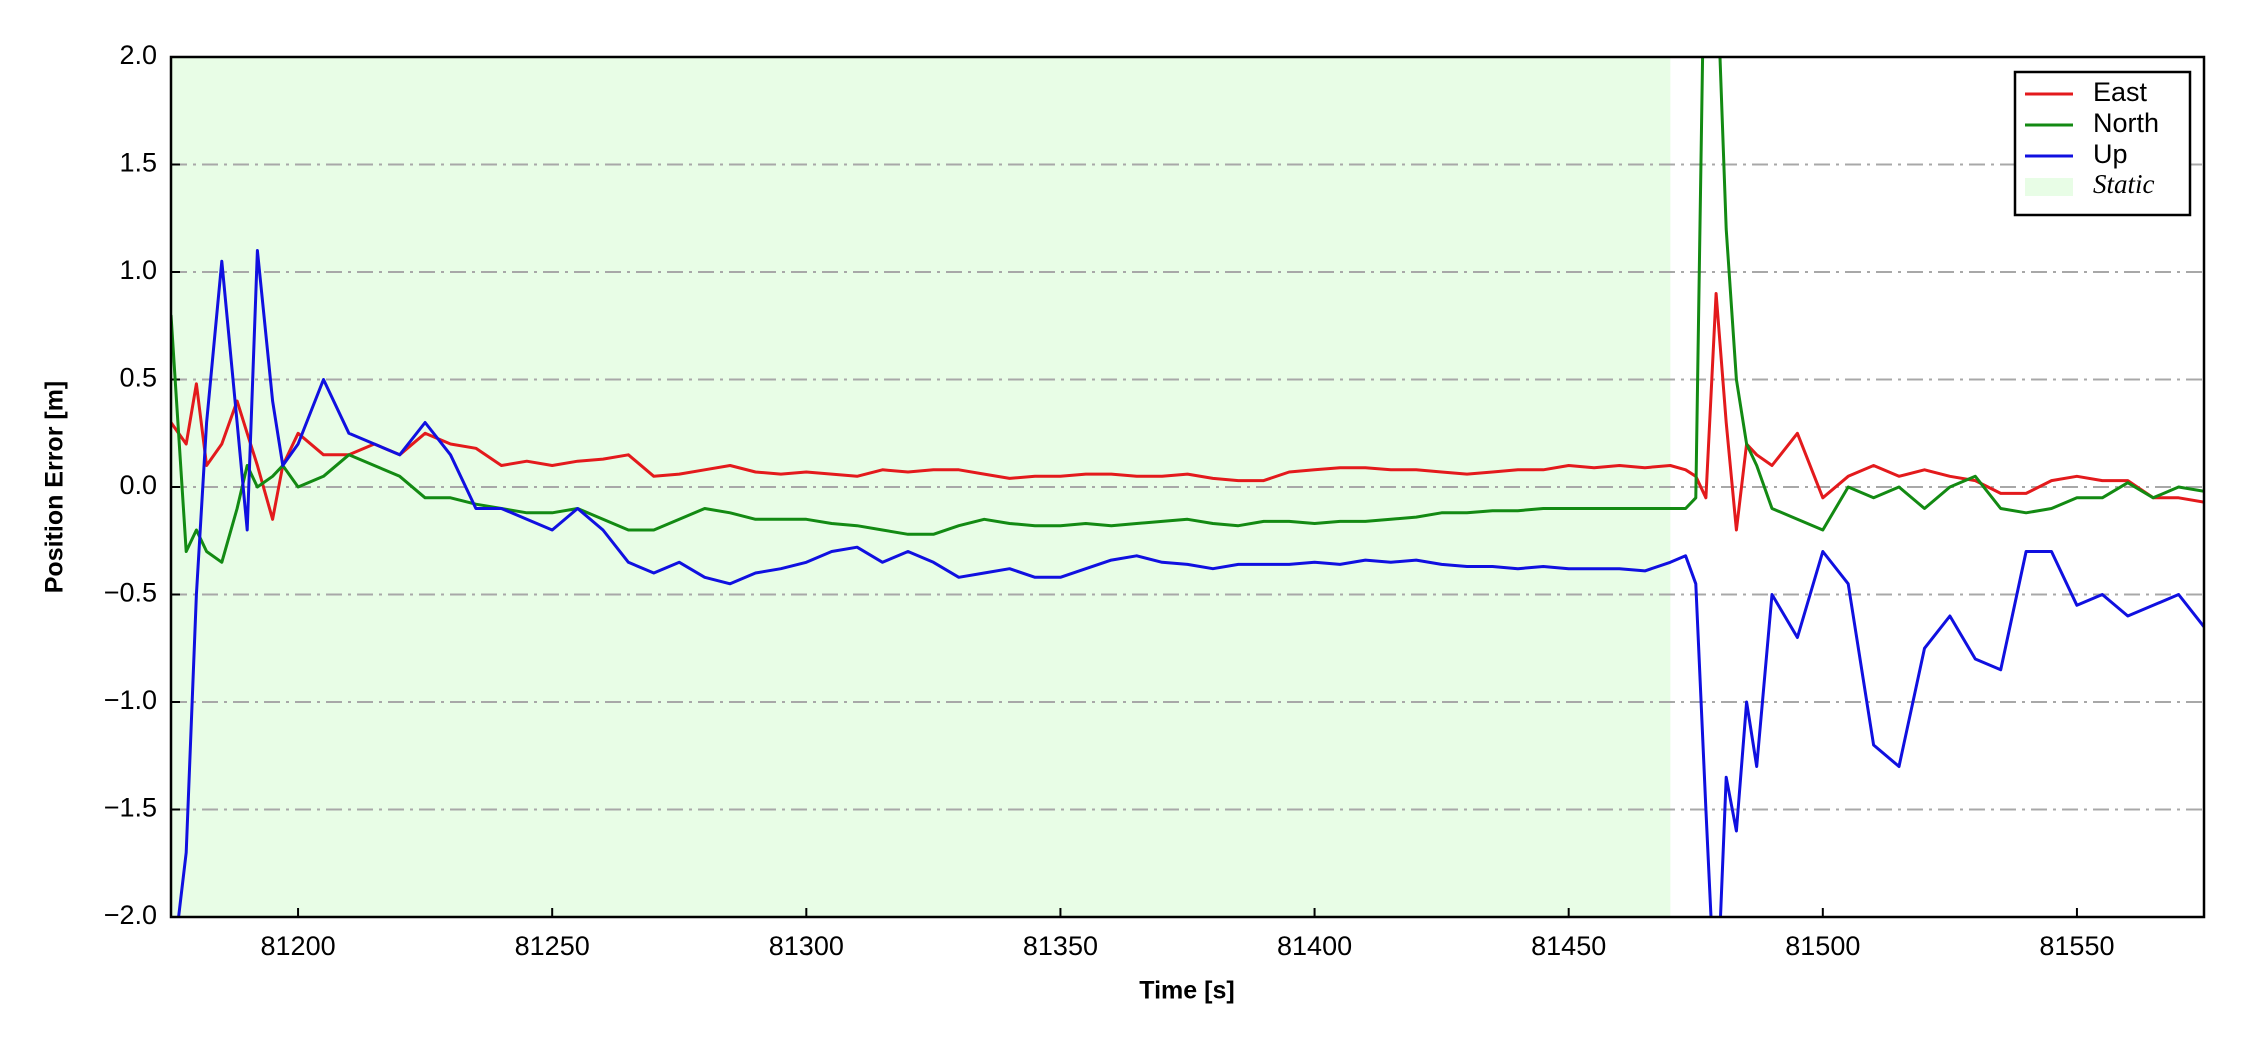  Describe the element at coordinates (138, 378) in the screenshot. I see `y-tick-label: 0.5` at that location.